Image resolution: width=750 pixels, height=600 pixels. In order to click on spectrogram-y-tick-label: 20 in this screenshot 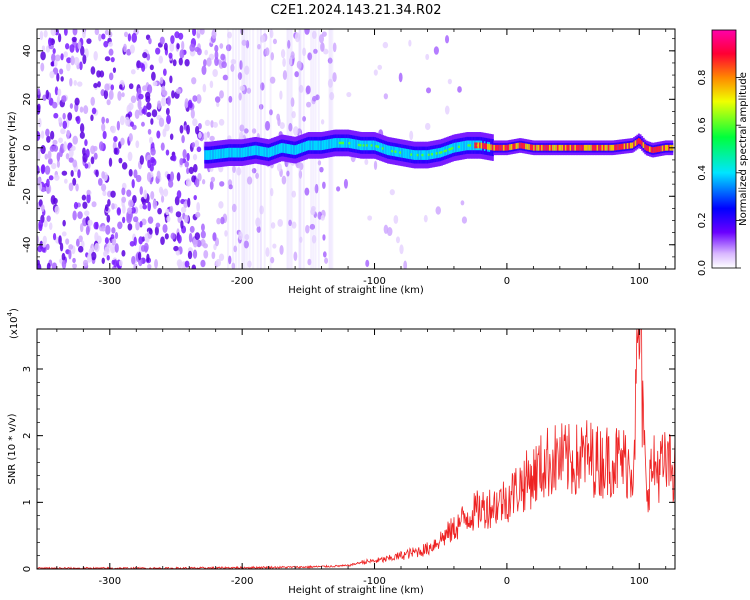, I will do `click(27, 99)`.